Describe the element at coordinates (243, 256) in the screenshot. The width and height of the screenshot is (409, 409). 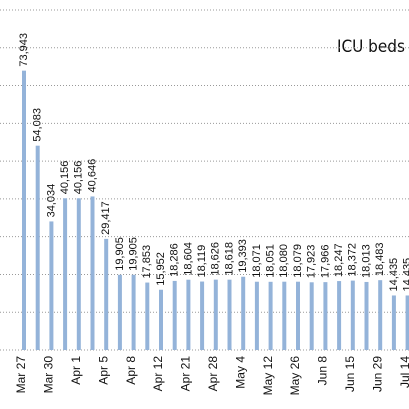
I see `value-label: 19,393` at that location.